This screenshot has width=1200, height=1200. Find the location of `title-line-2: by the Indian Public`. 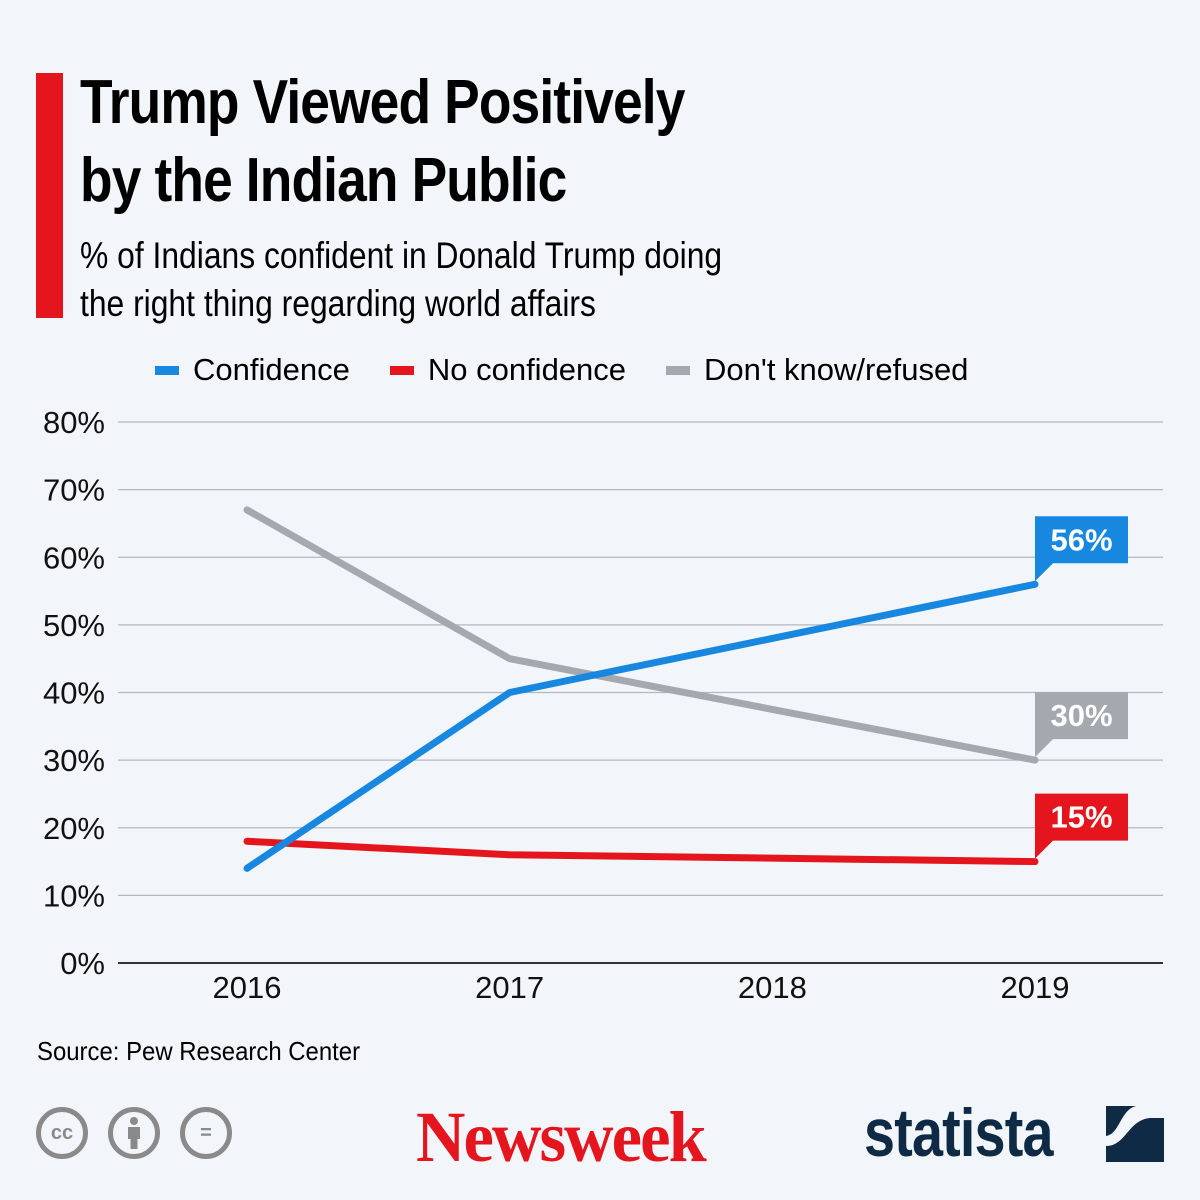

title-line-2: by the Indian Public is located at coordinates (323, 180).